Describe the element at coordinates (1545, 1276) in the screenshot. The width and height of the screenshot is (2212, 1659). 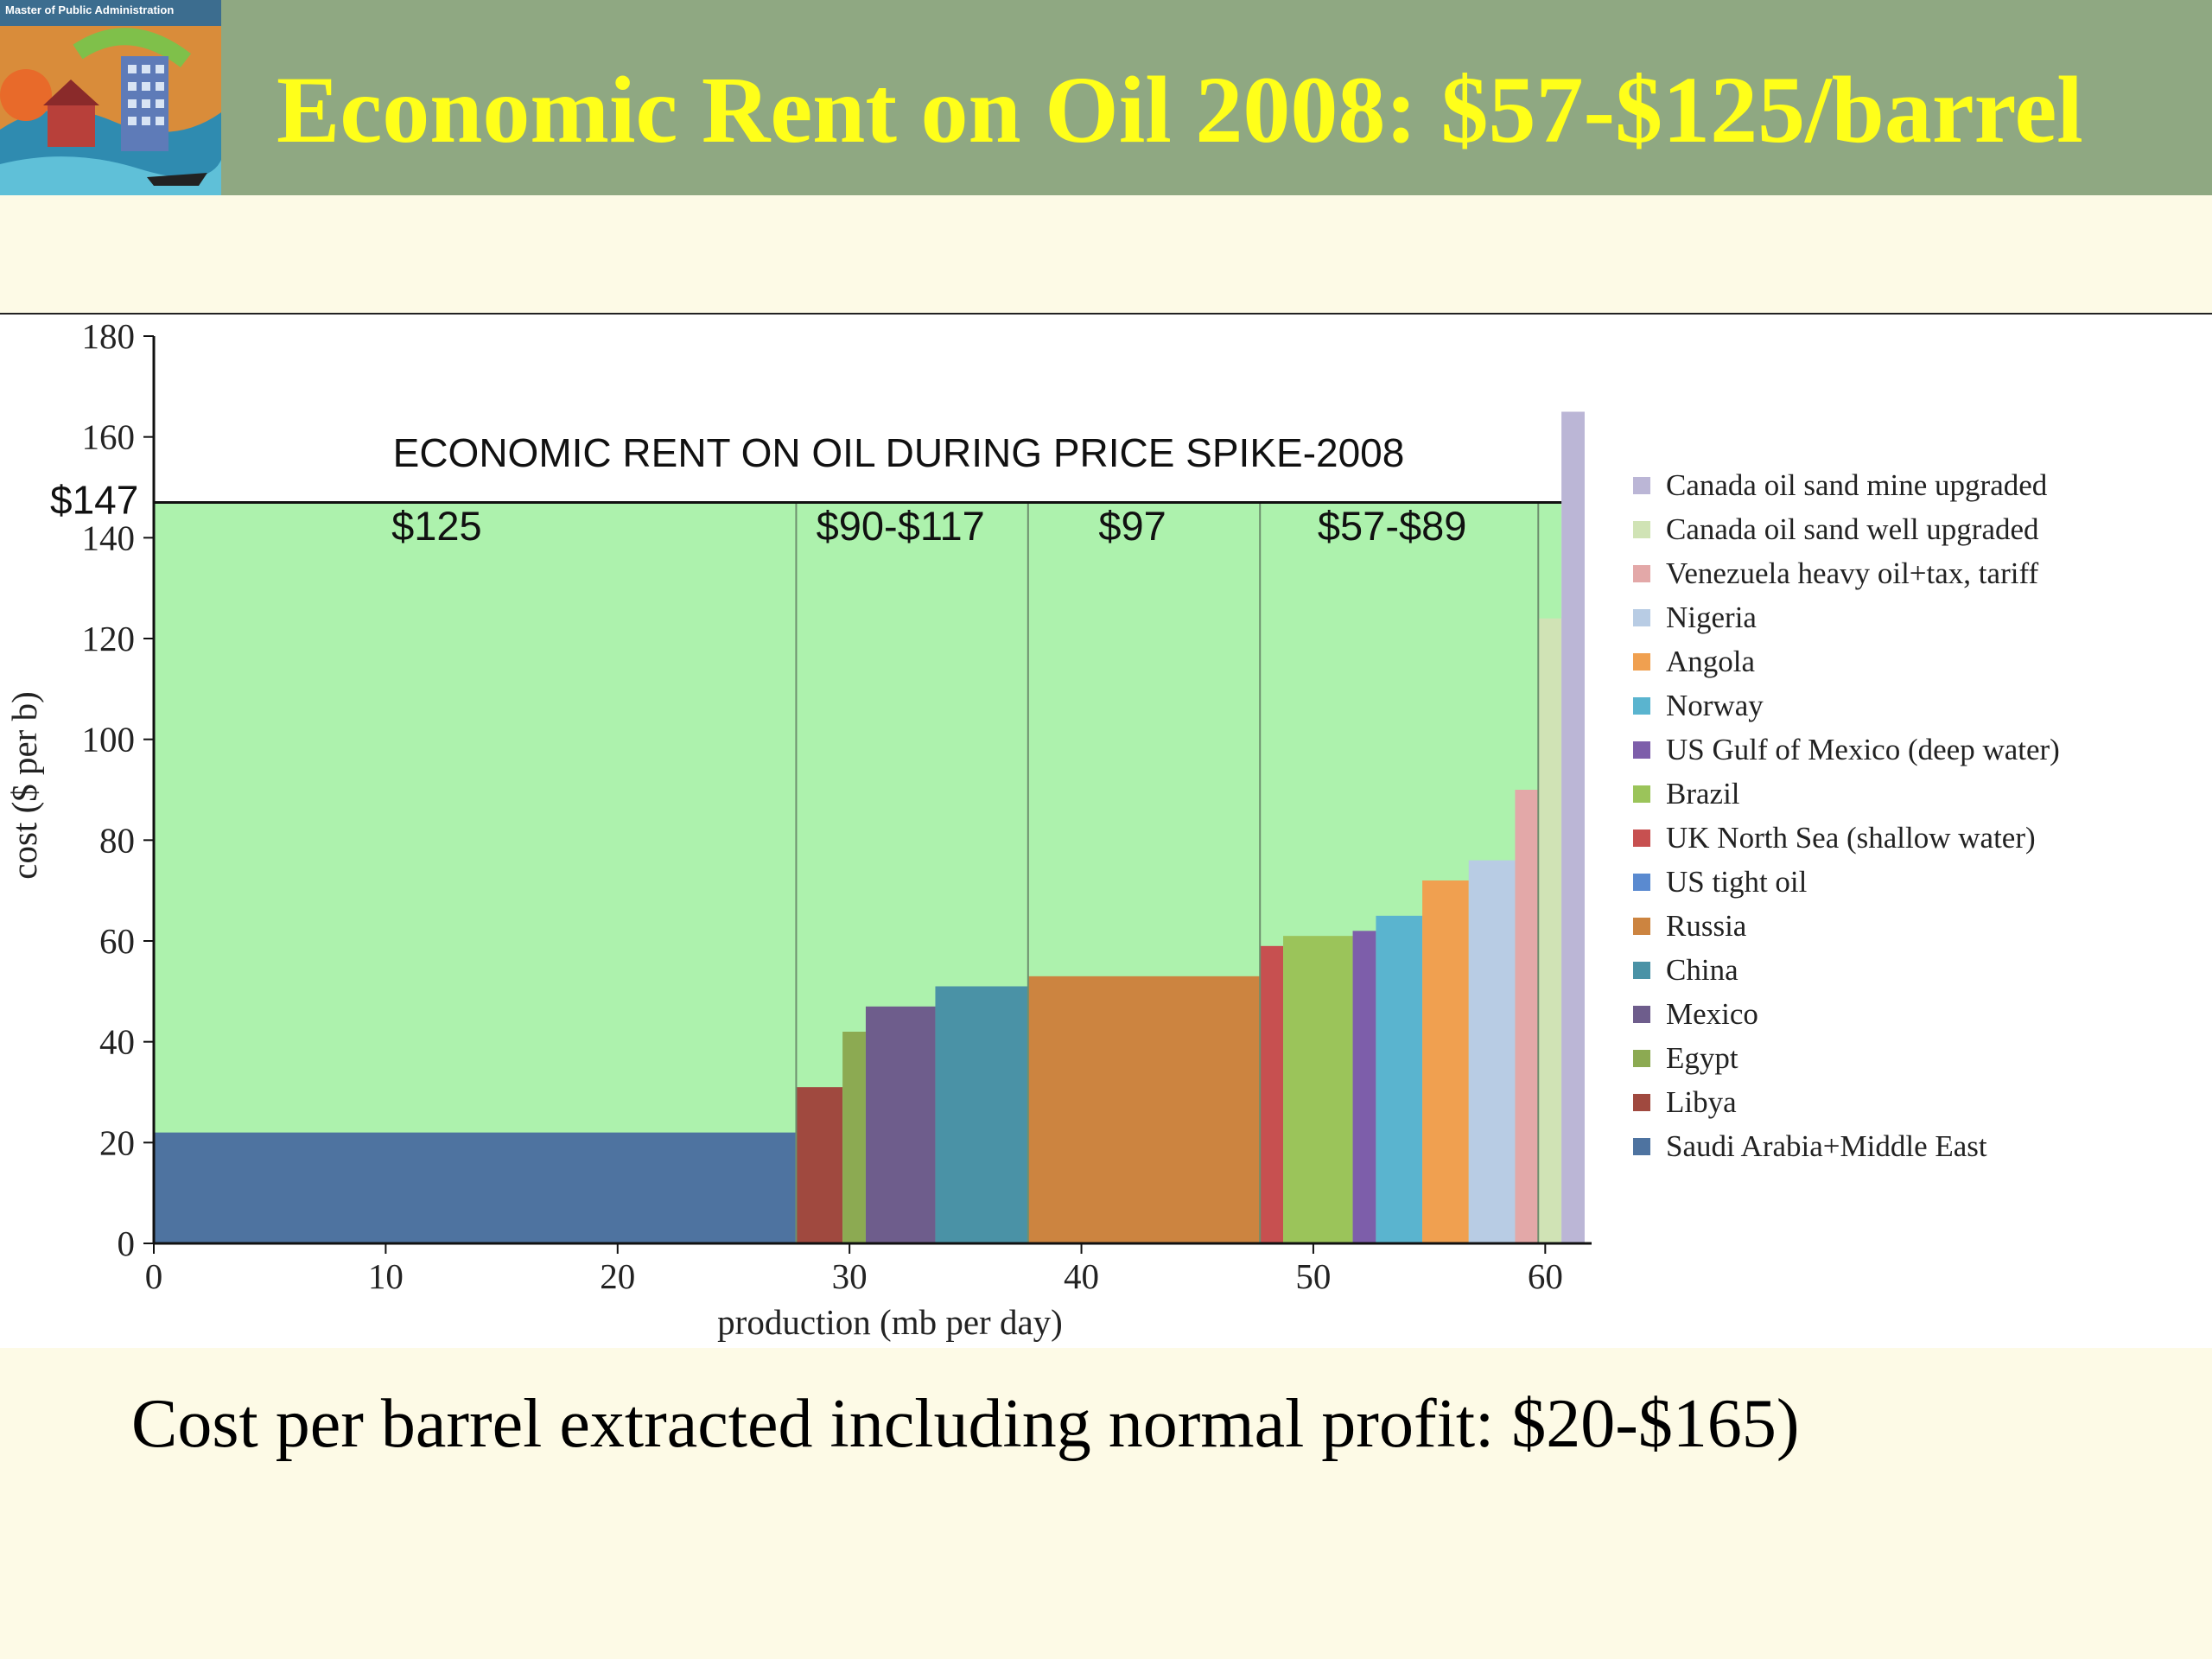
I see `x-tick-label: 60` at that location.